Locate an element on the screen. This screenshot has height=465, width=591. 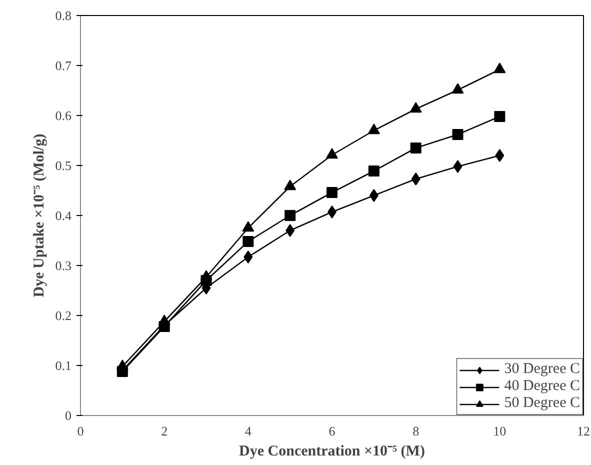
legend-label: 40 Degree C is located at coordinates (542, 386).